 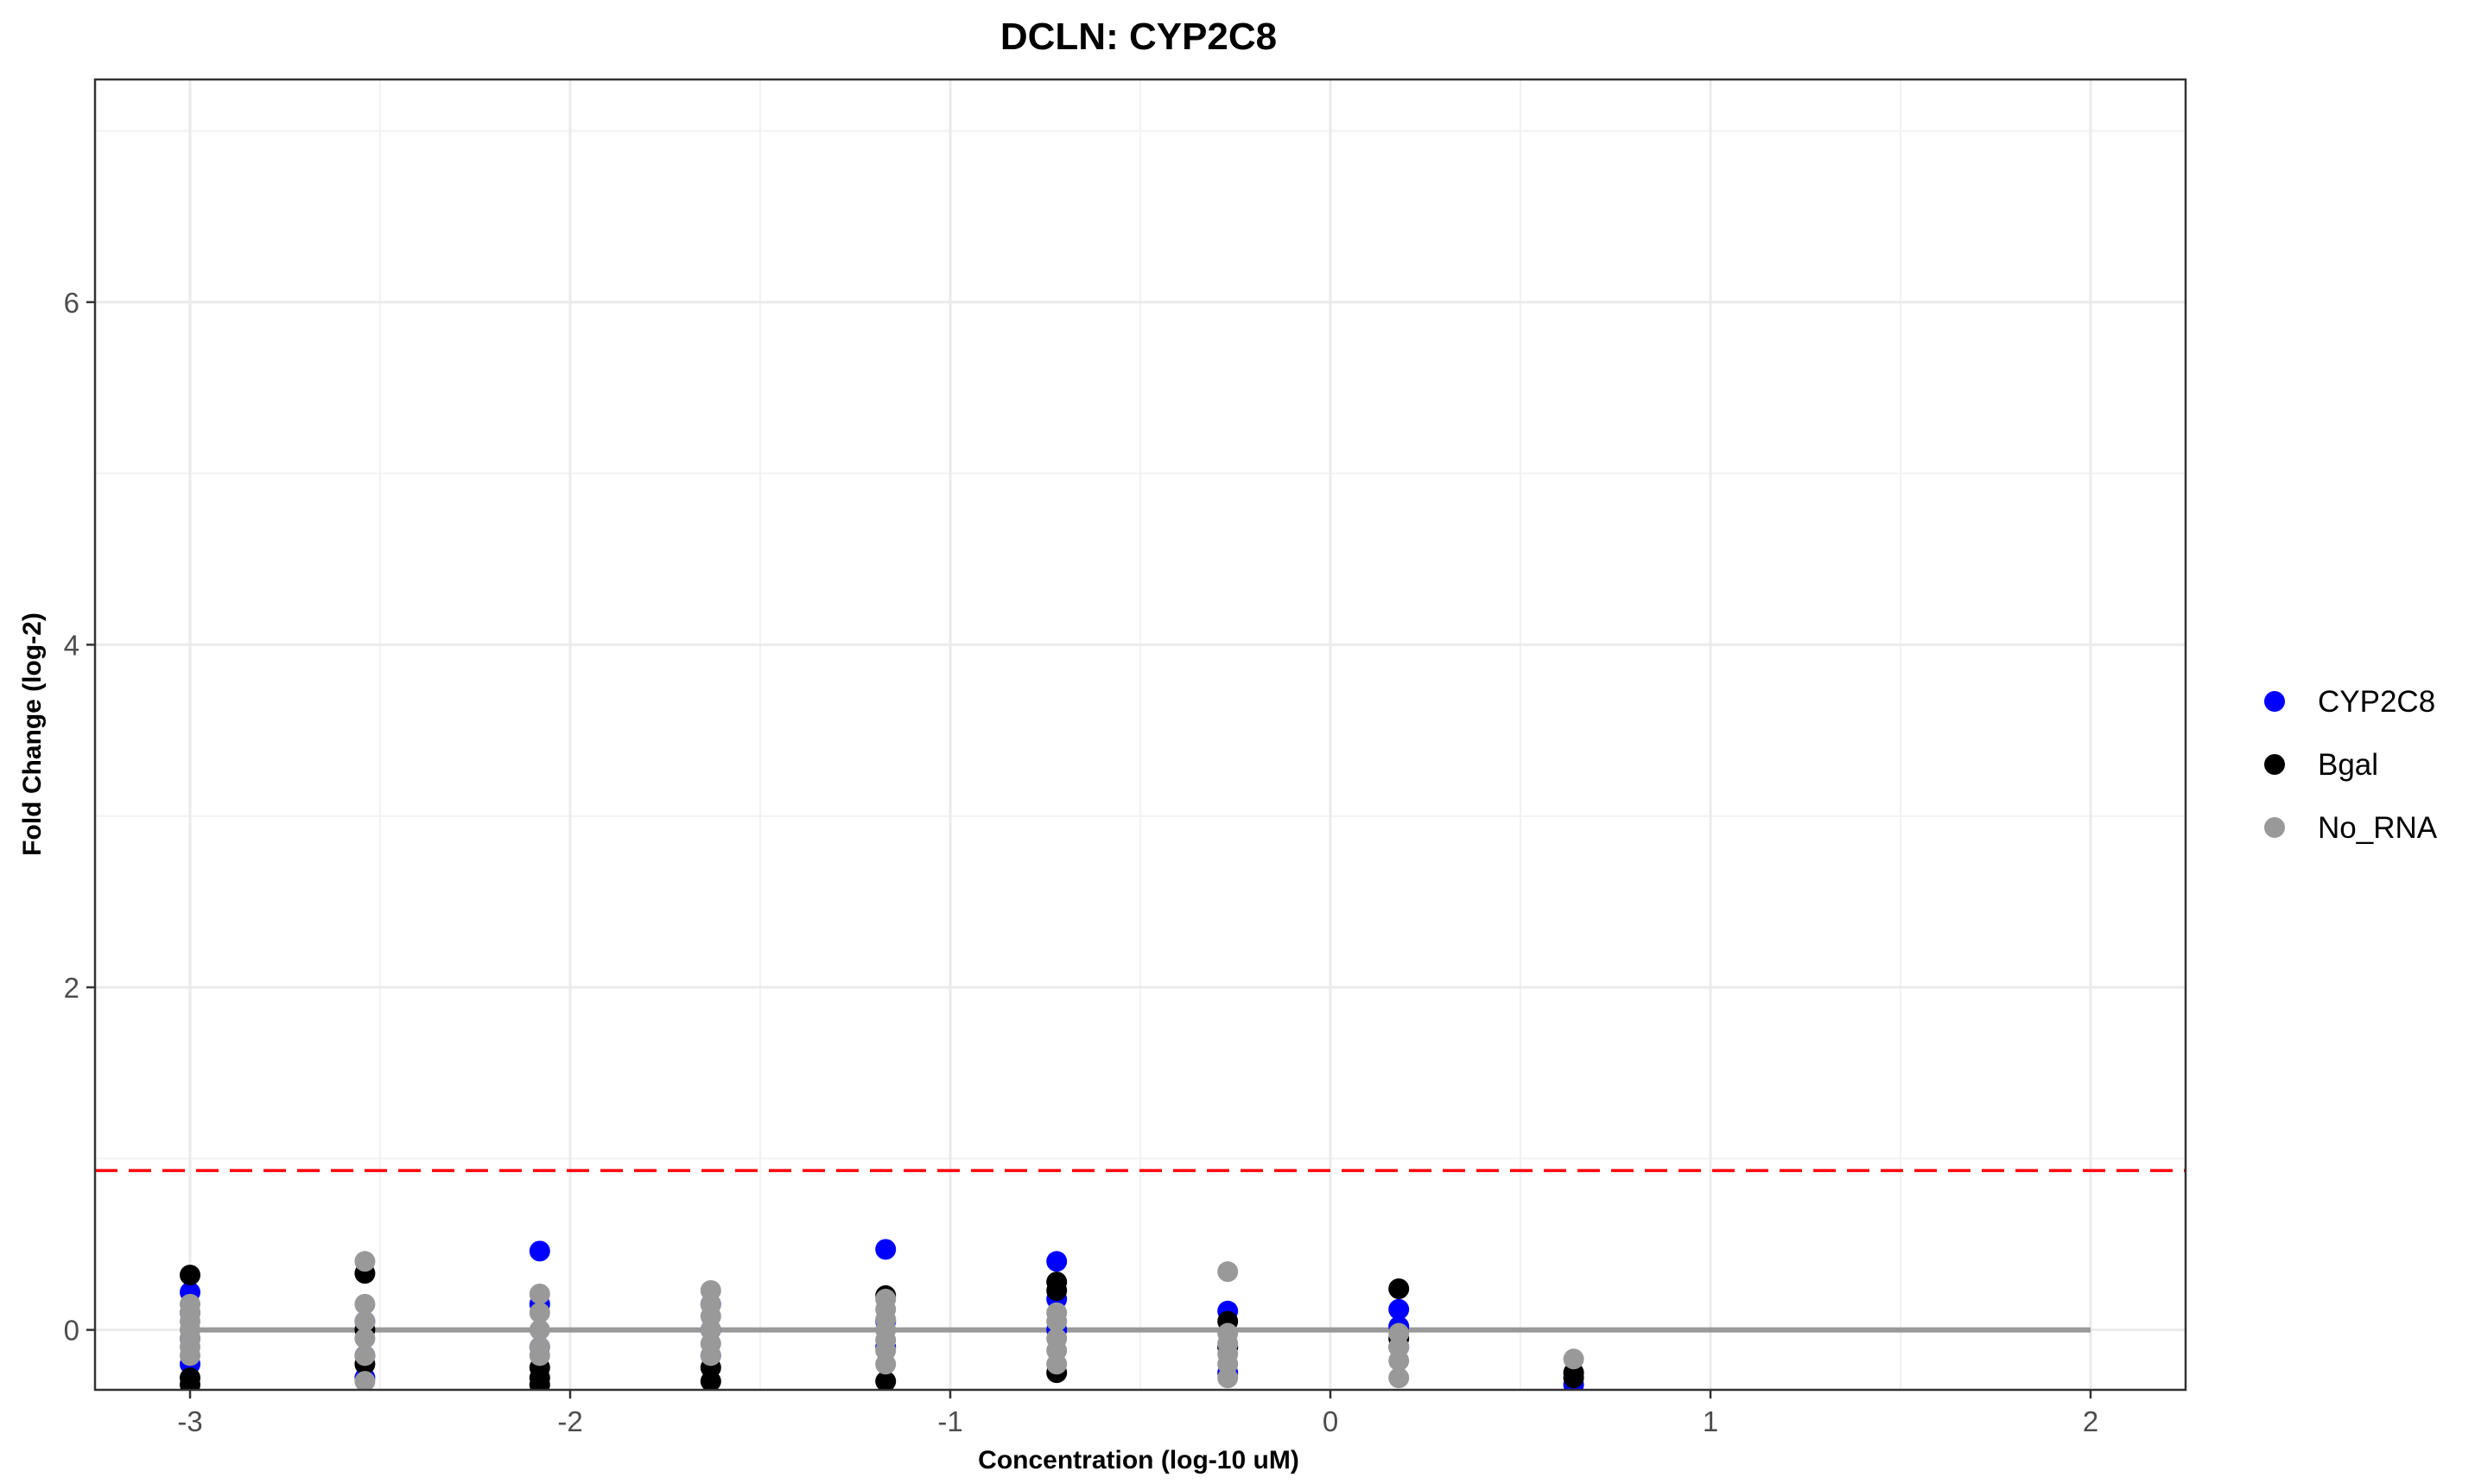 What do you see at coordinates (2348, 765) in the screenshot?
I see `legend-label: Bgal` at bounding box center [2348, 765].